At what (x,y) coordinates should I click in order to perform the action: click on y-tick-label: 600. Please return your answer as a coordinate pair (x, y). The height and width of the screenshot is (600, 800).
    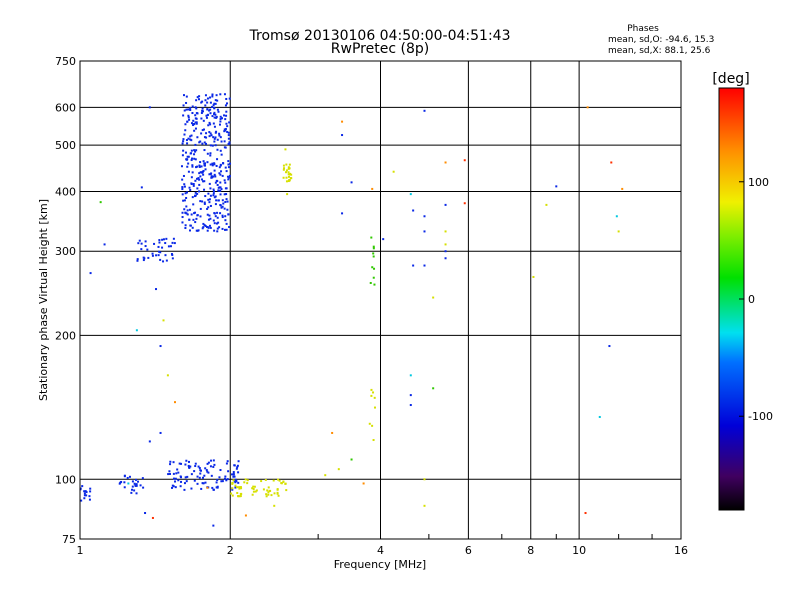
    Looking at the image, I should click on (65, 107).